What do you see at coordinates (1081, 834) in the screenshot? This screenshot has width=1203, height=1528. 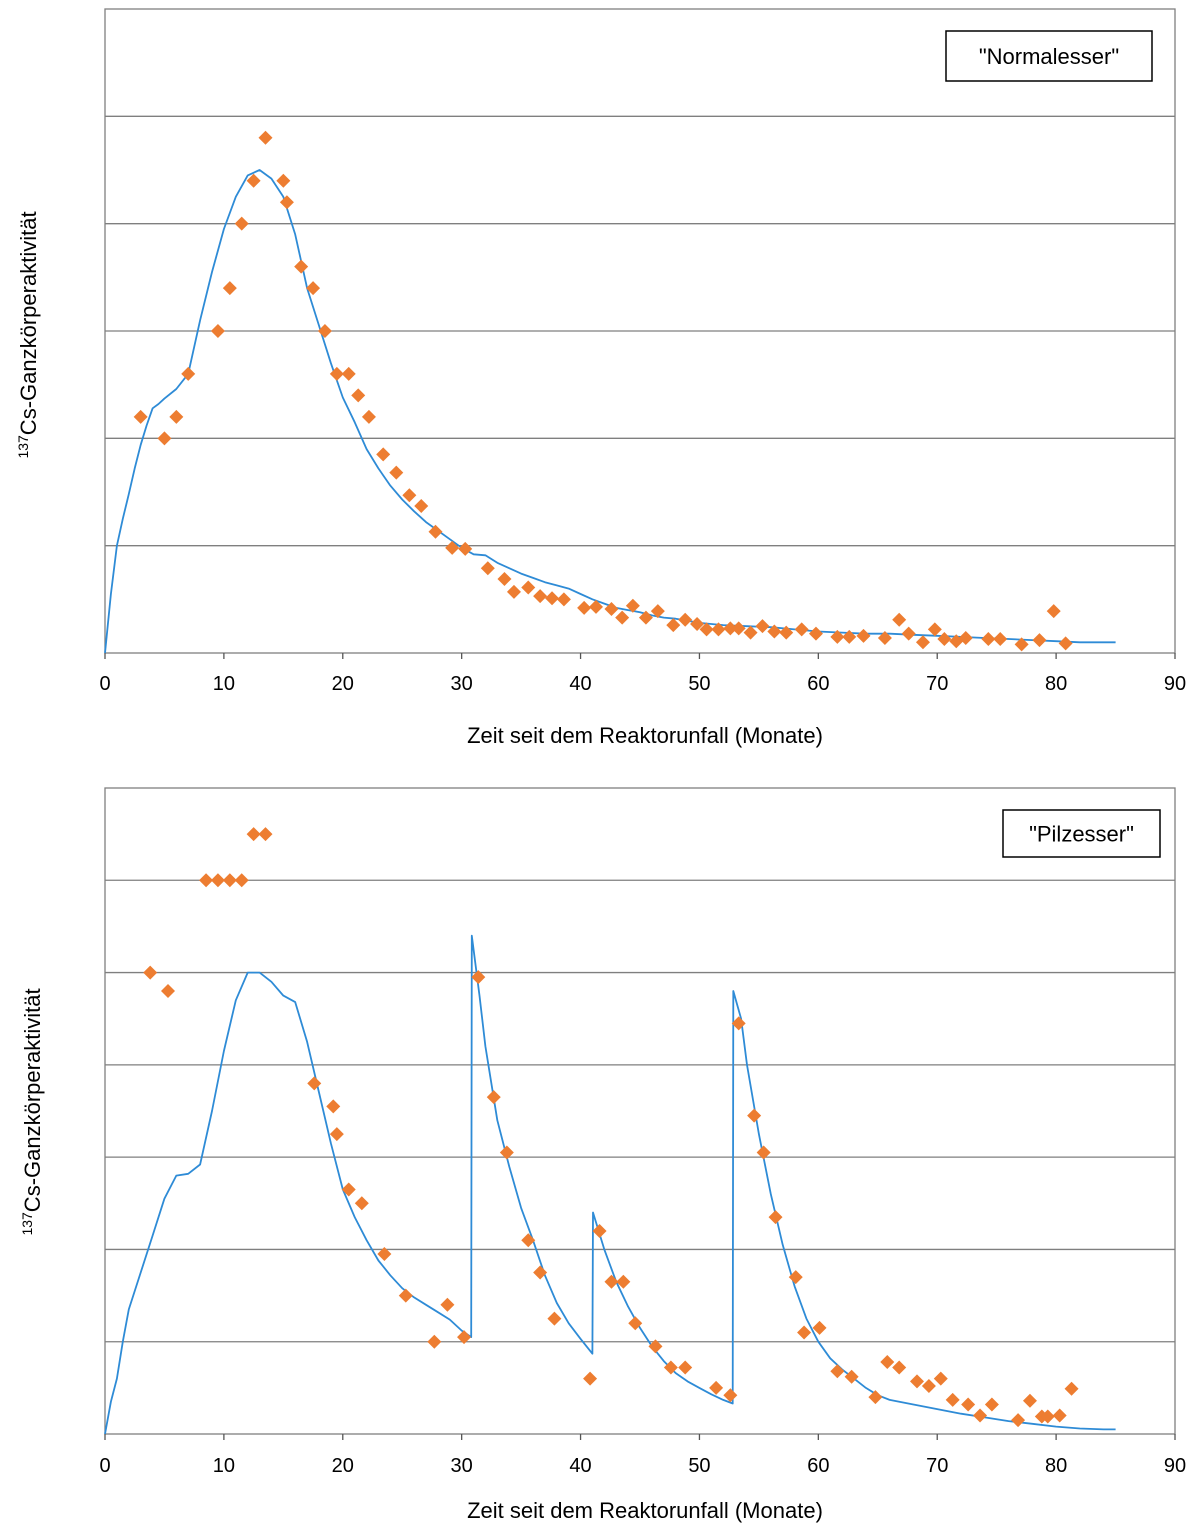 I see `legend-label: "Pilzesser"` at bounding box center [1081, 834].